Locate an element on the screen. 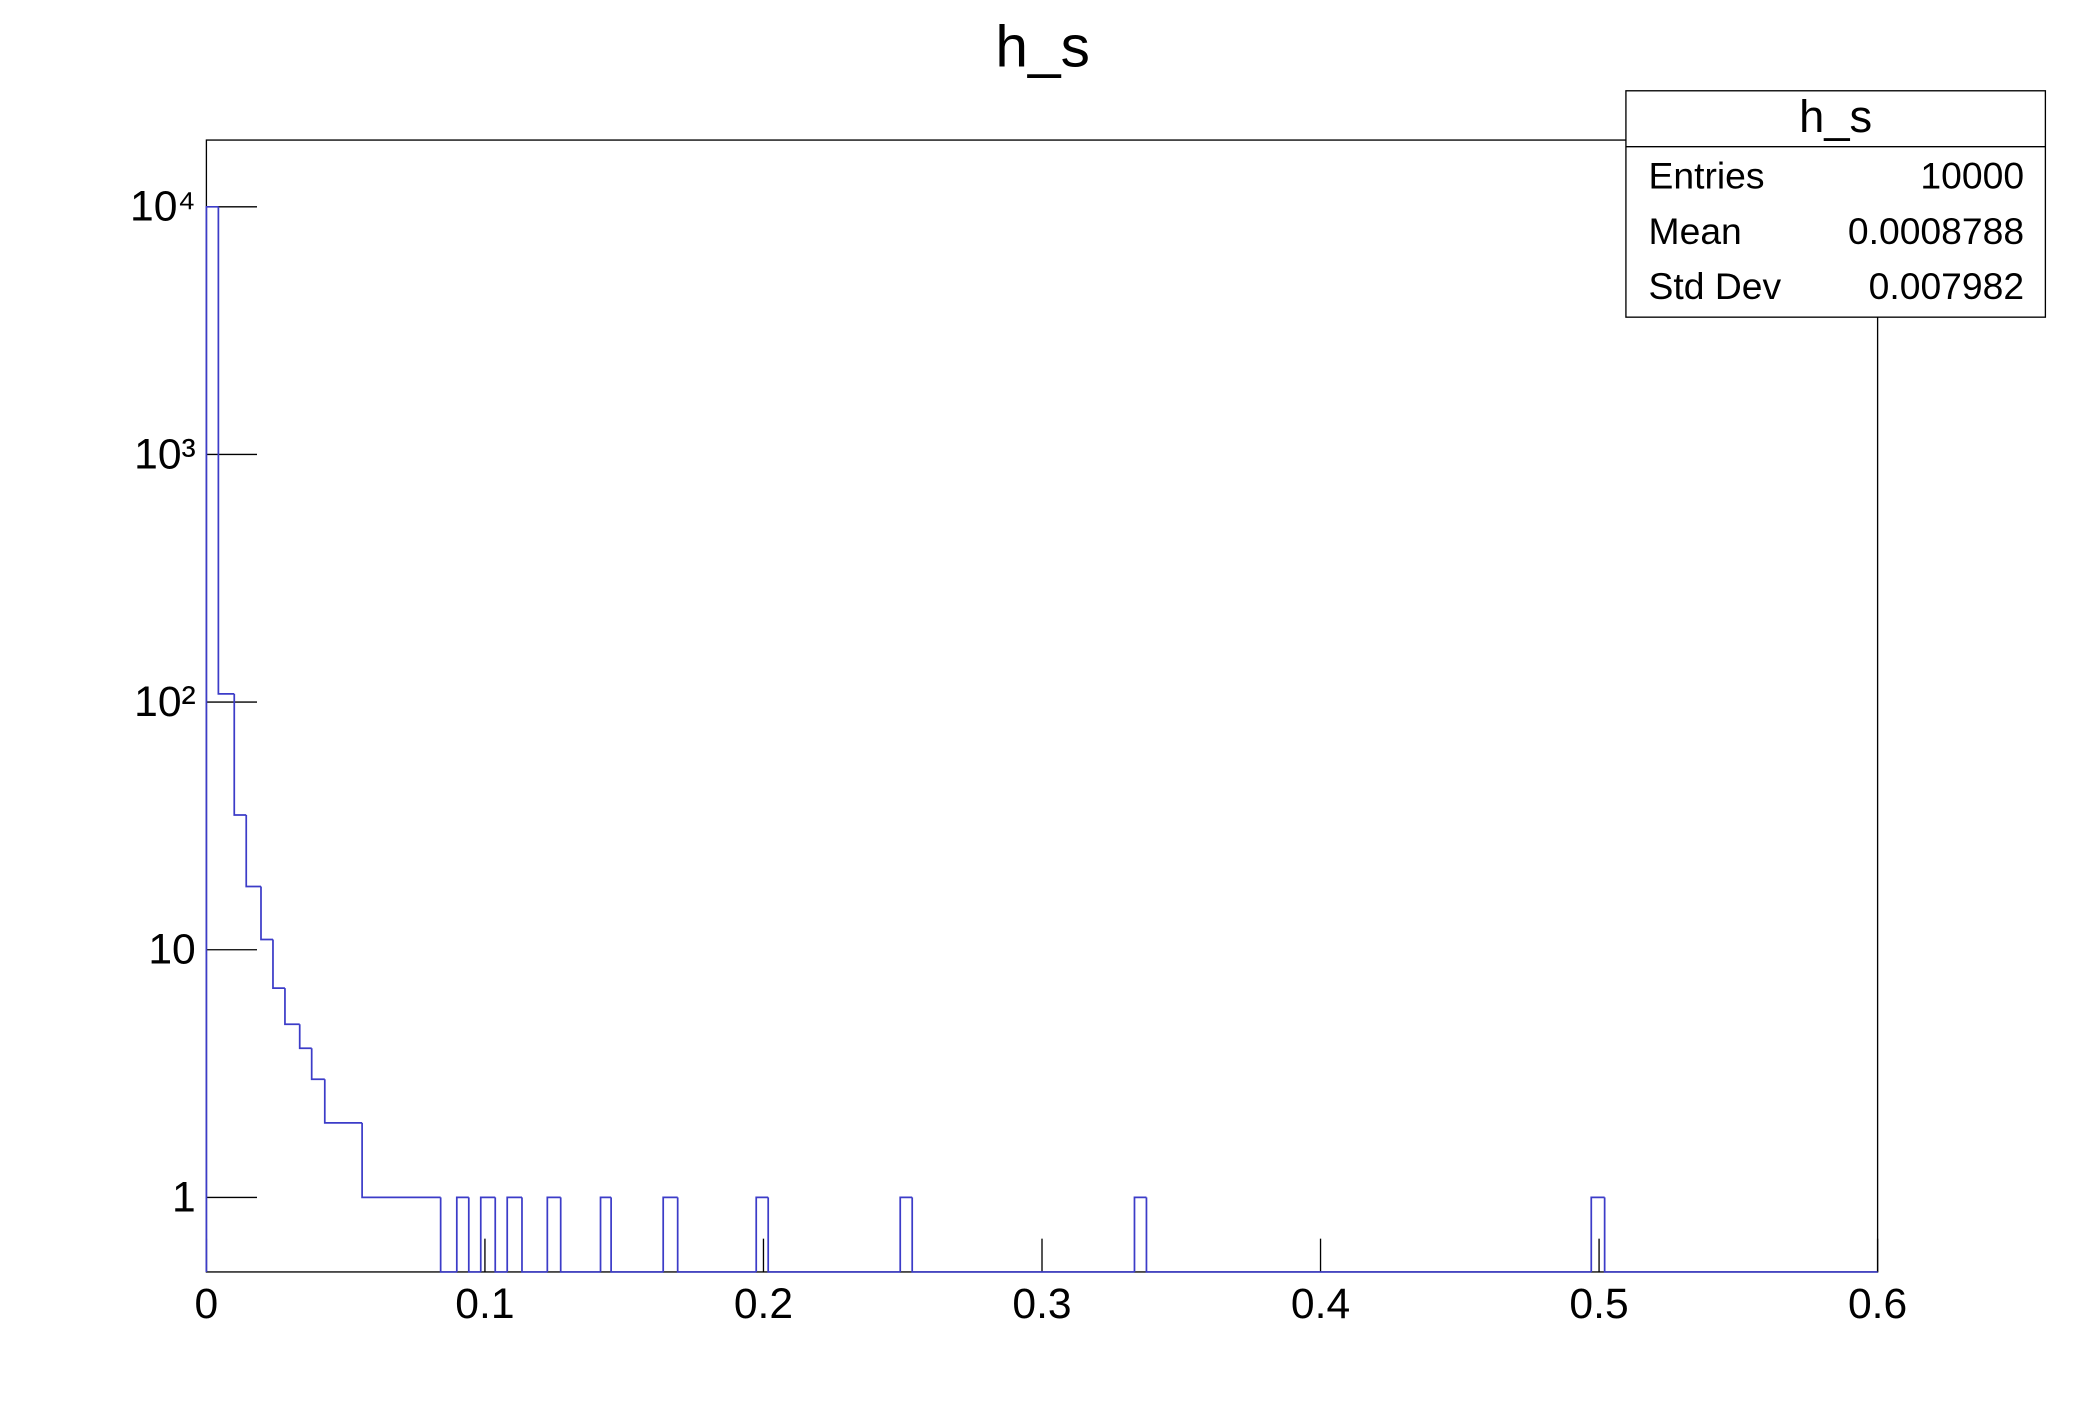 Image resolution: width=2088 pixels, height=1416 pixels. stats-value: 10000 is located at coordinates (1972, 176).